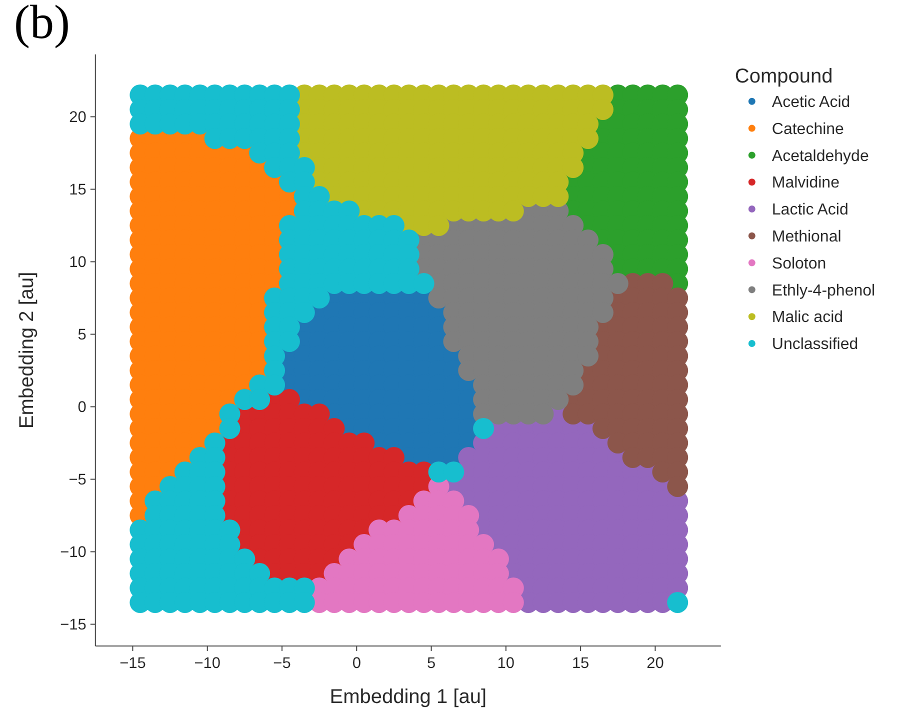 The height and width of the screenshot is (712, 905). Describe the element at coordinates (42, 24) in the screenshot. I see `chart-title: (b)` at that location.